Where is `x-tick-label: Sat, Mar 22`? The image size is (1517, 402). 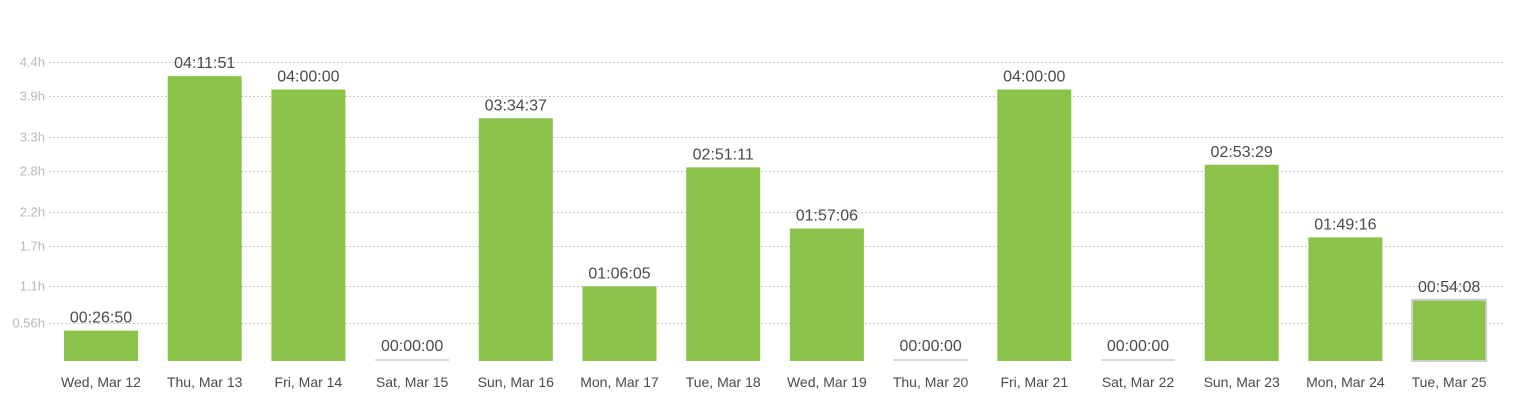
x-tick-label: Sat, Mar 22 is located at coordinates (1138, 382).